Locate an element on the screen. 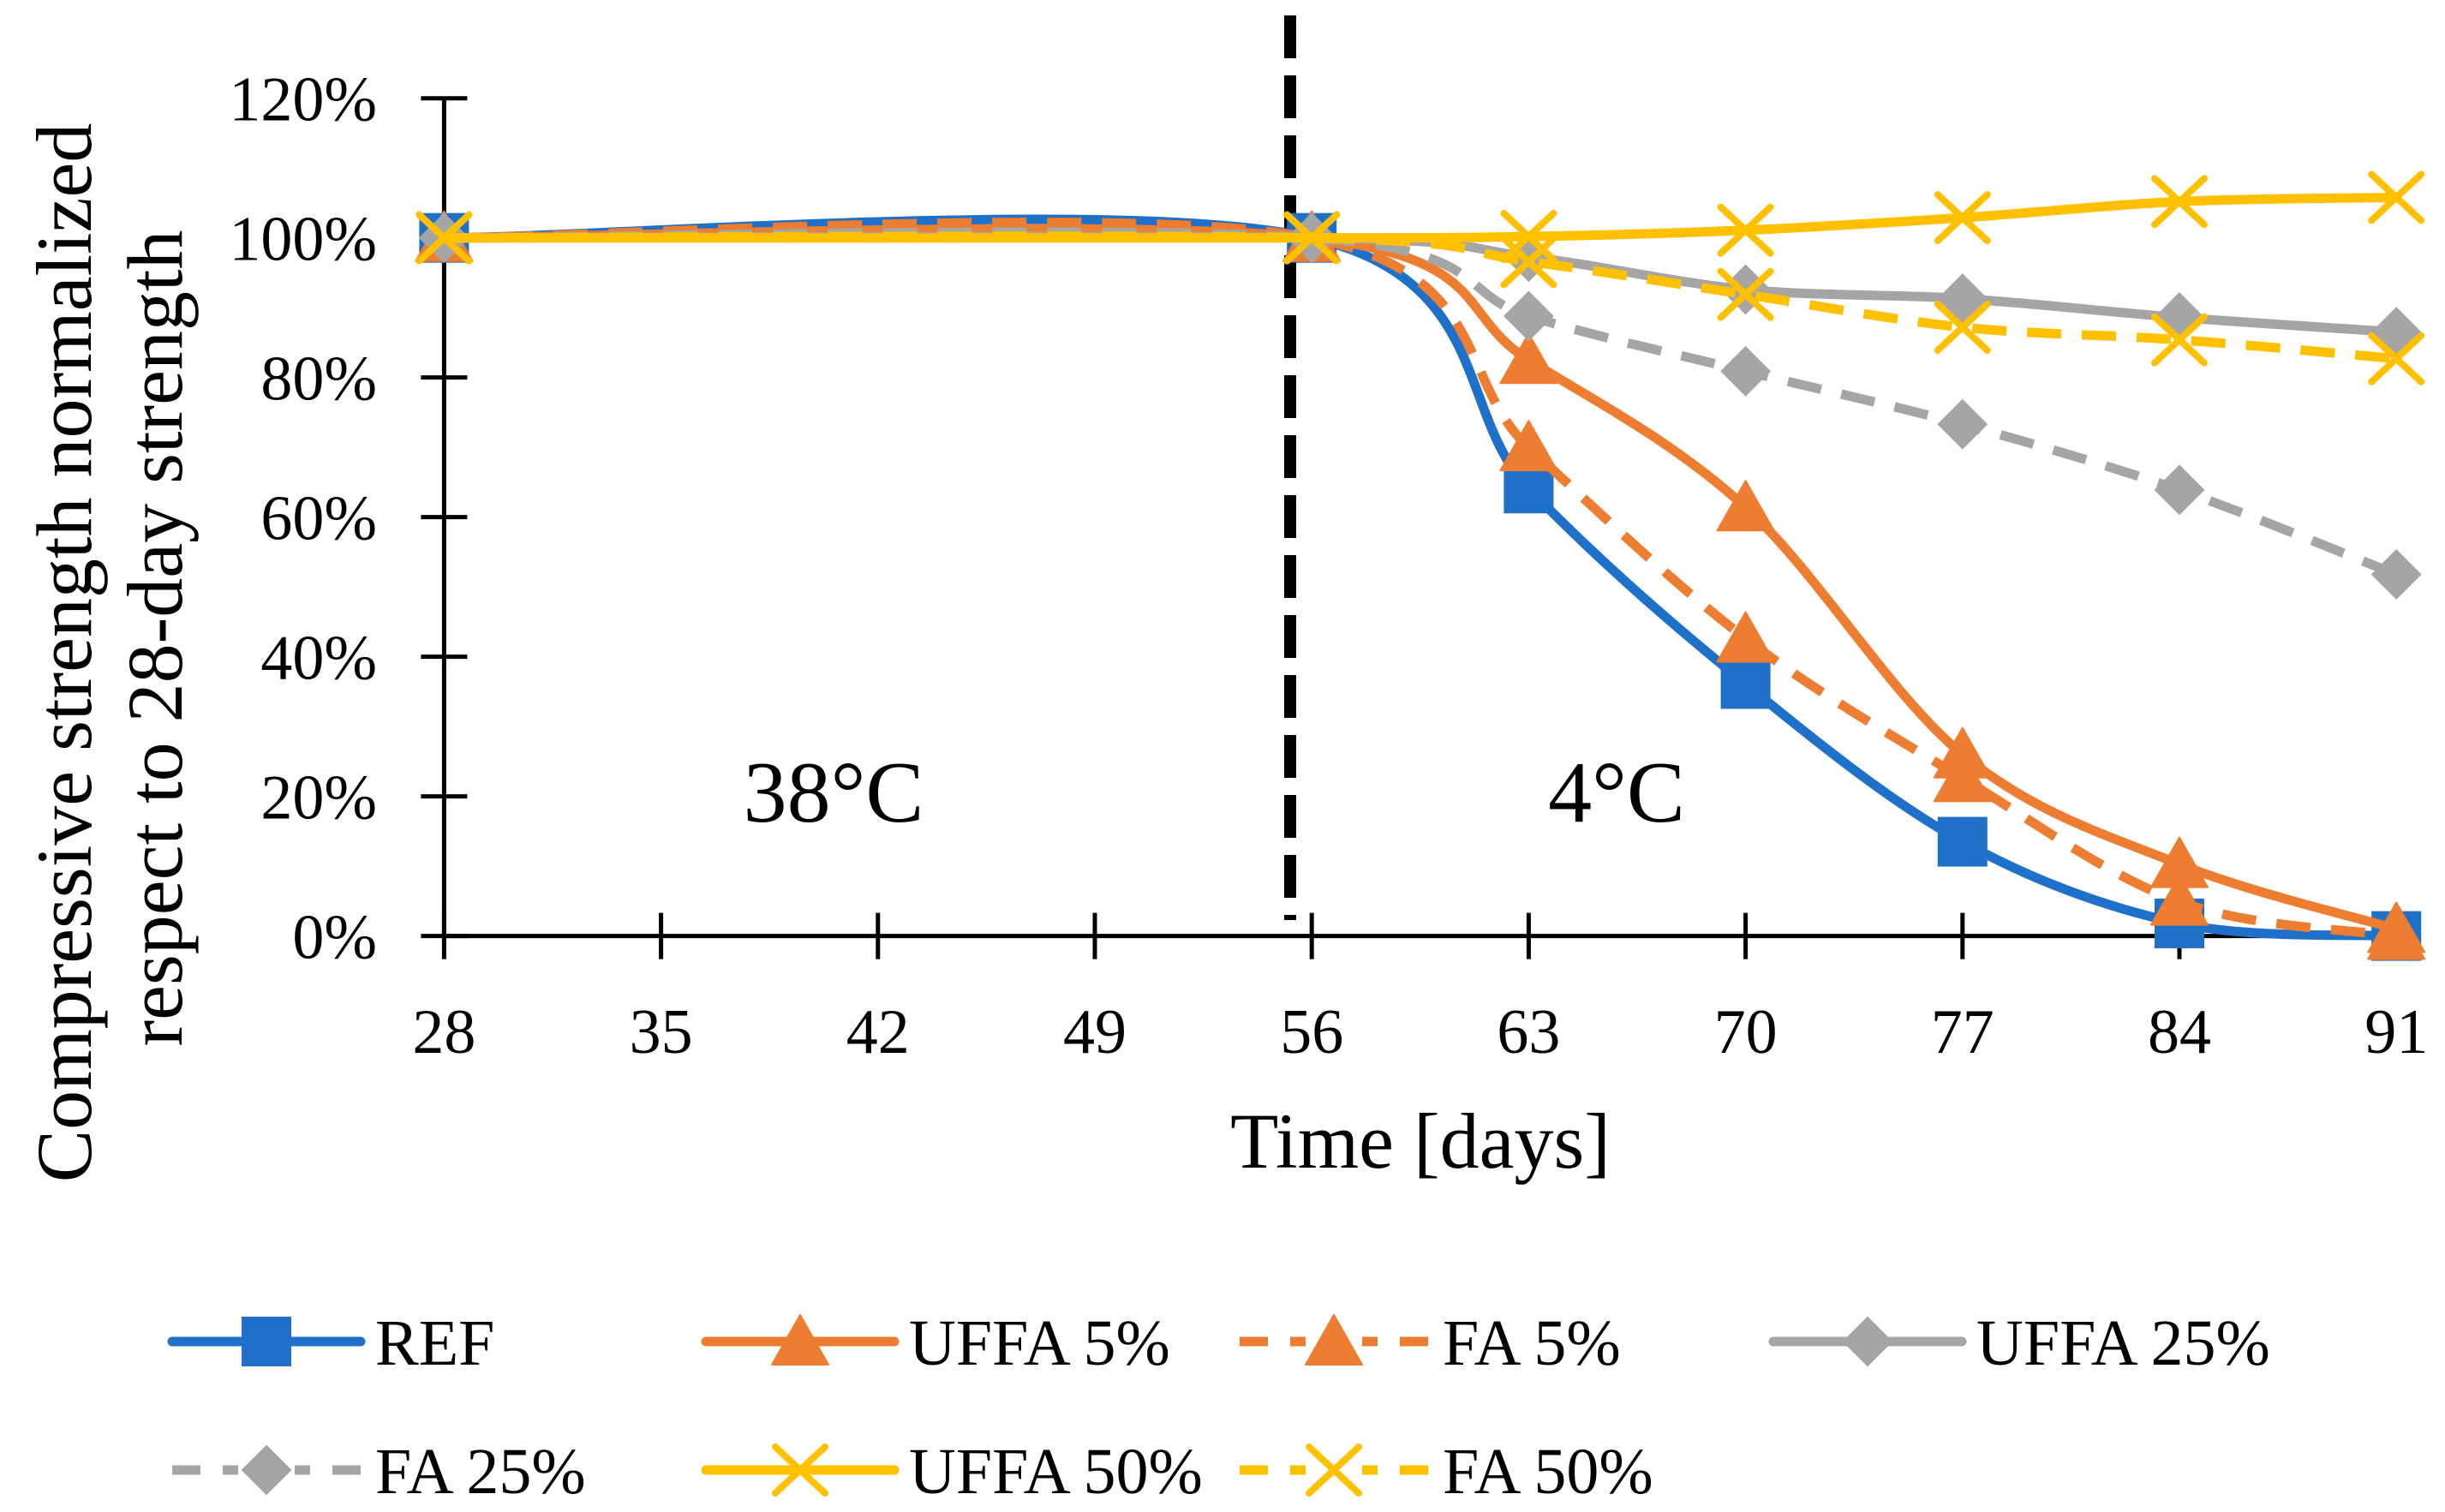 The image size is (2445, 1512). legend-item-fa-5pct: FA 5% is located at coordinates (1431, 1343).